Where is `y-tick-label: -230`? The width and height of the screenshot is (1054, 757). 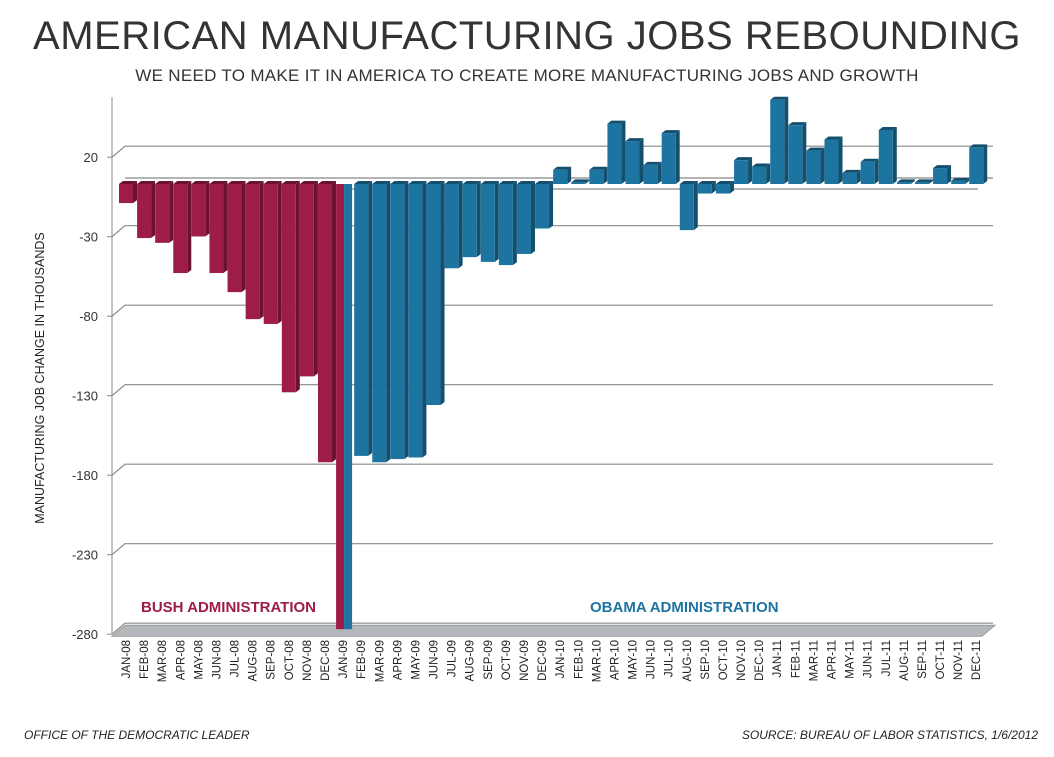
y-tick-label: -230 is located at coordinates (85, 555).